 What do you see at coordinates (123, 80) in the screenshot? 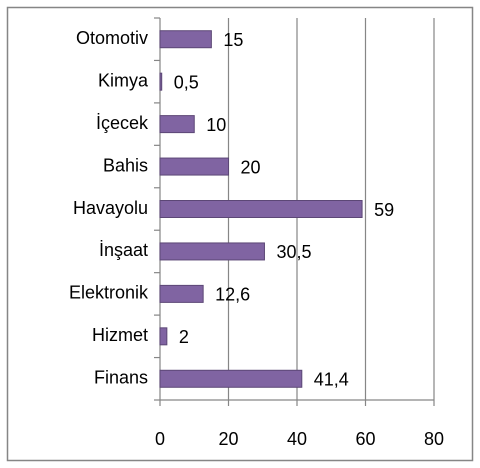
I see `y-tick-label: Kimya` at bounding box center [123, 80].